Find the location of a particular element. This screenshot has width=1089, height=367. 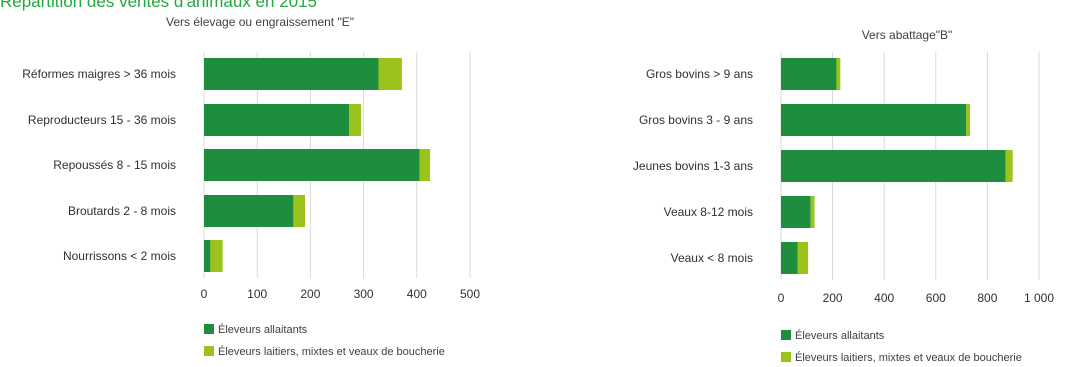

category-label: Repoussés 8 - 15 mois is located at coordinates (114, 165).